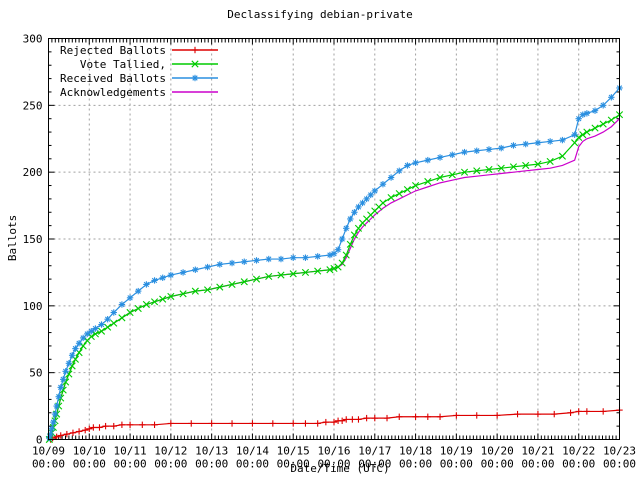  What do you see at coordinates (113, 78) in the screenshot?
I see `legend-label-2: Received Ballots` at bounding box center [113, 78].